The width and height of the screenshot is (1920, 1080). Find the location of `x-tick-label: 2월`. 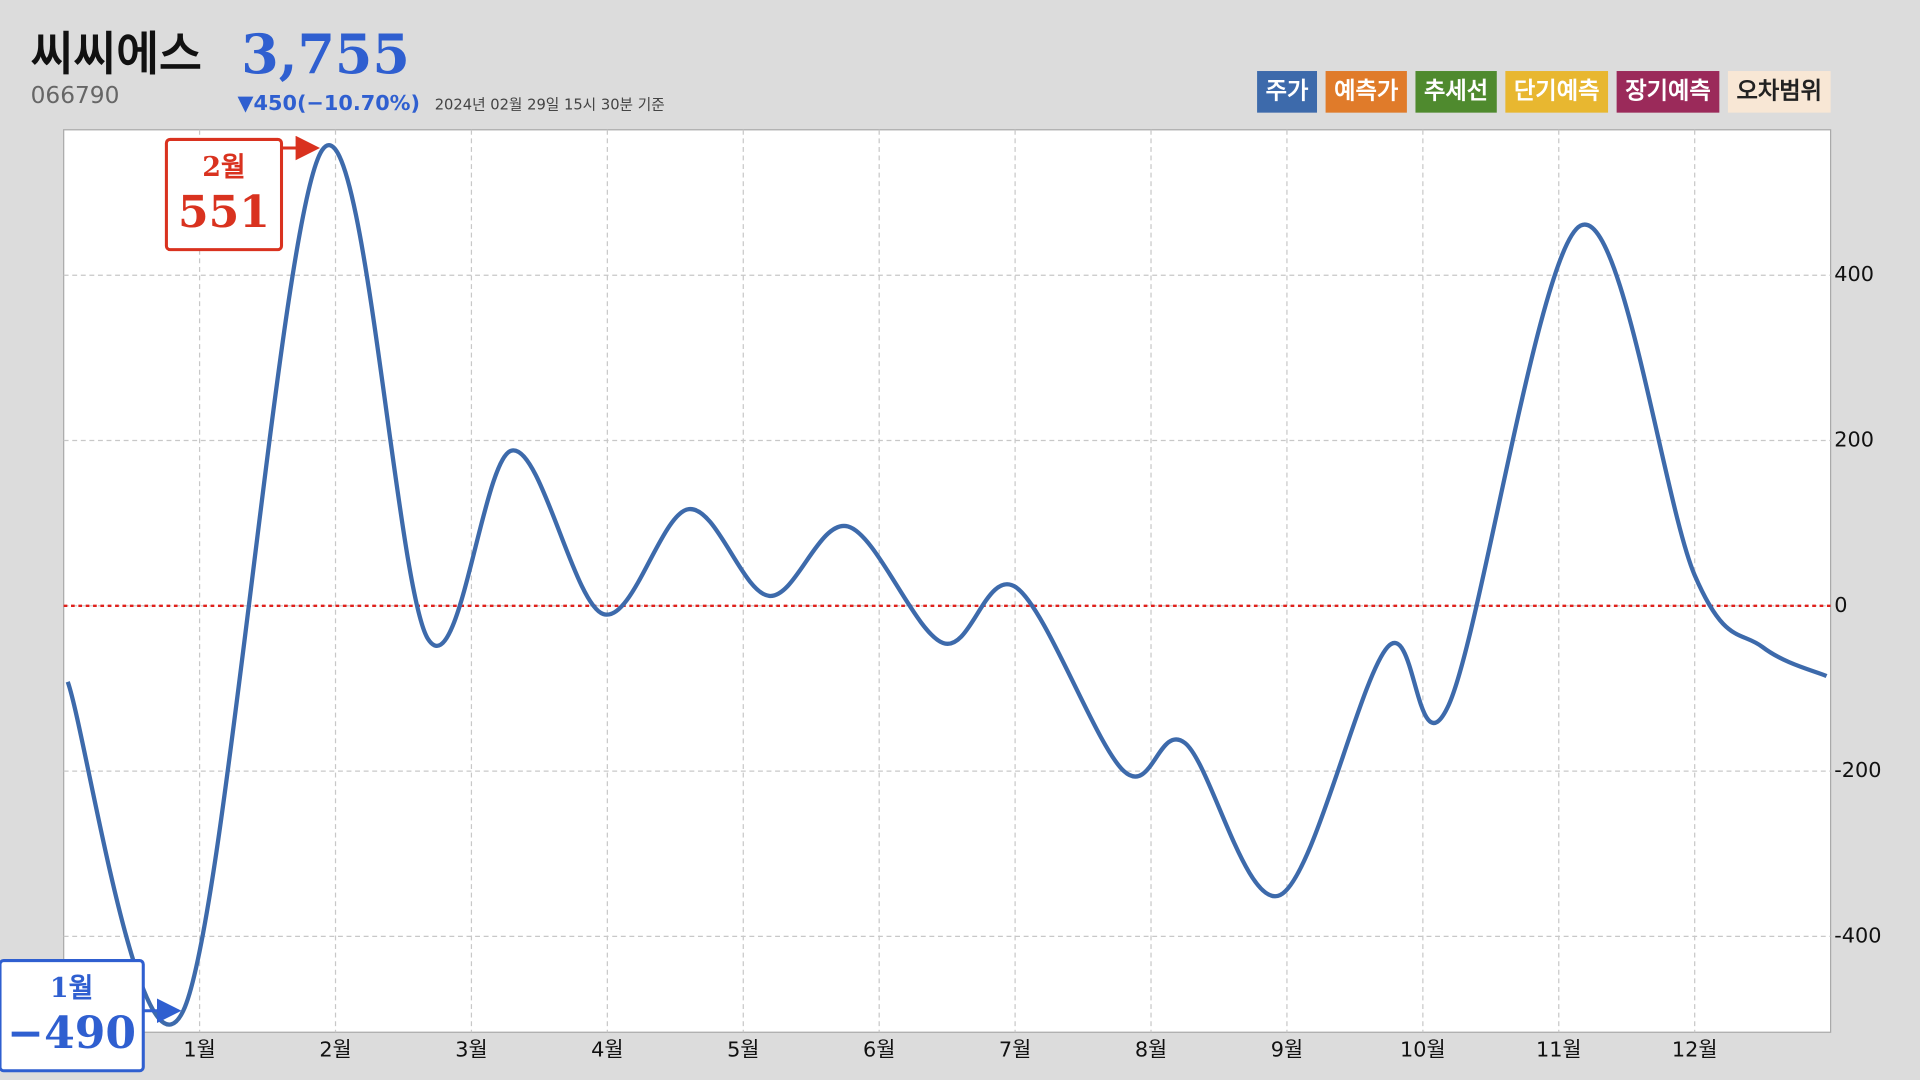

x-tick-label: 2월 is located at coordinates (335, 1050).